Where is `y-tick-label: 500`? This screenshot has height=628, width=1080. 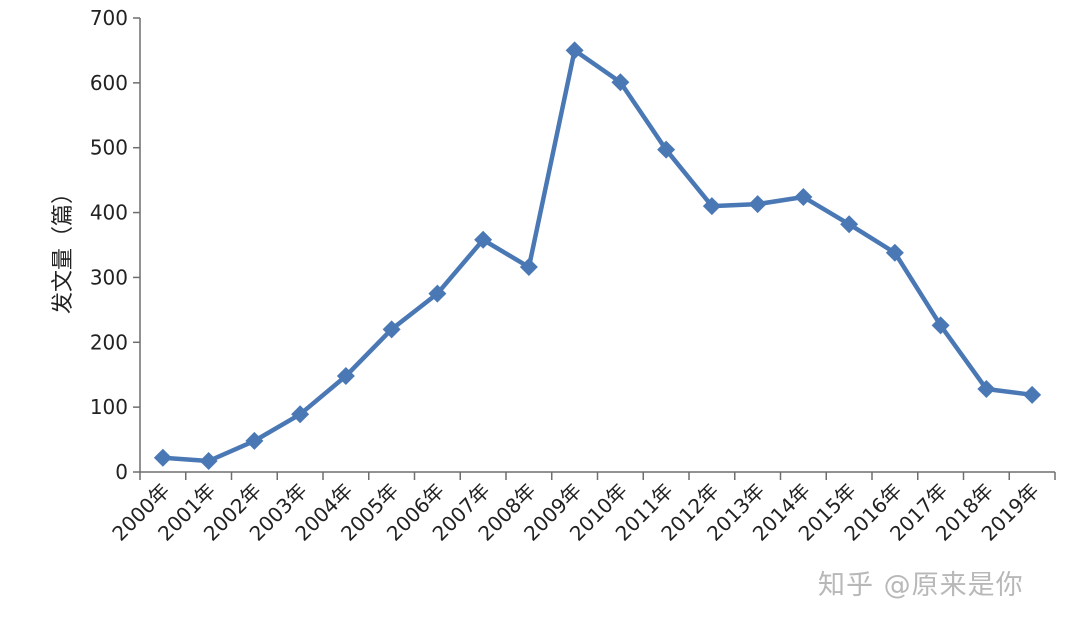
y-tick-label: 500 is located at coordinates (109, 148).